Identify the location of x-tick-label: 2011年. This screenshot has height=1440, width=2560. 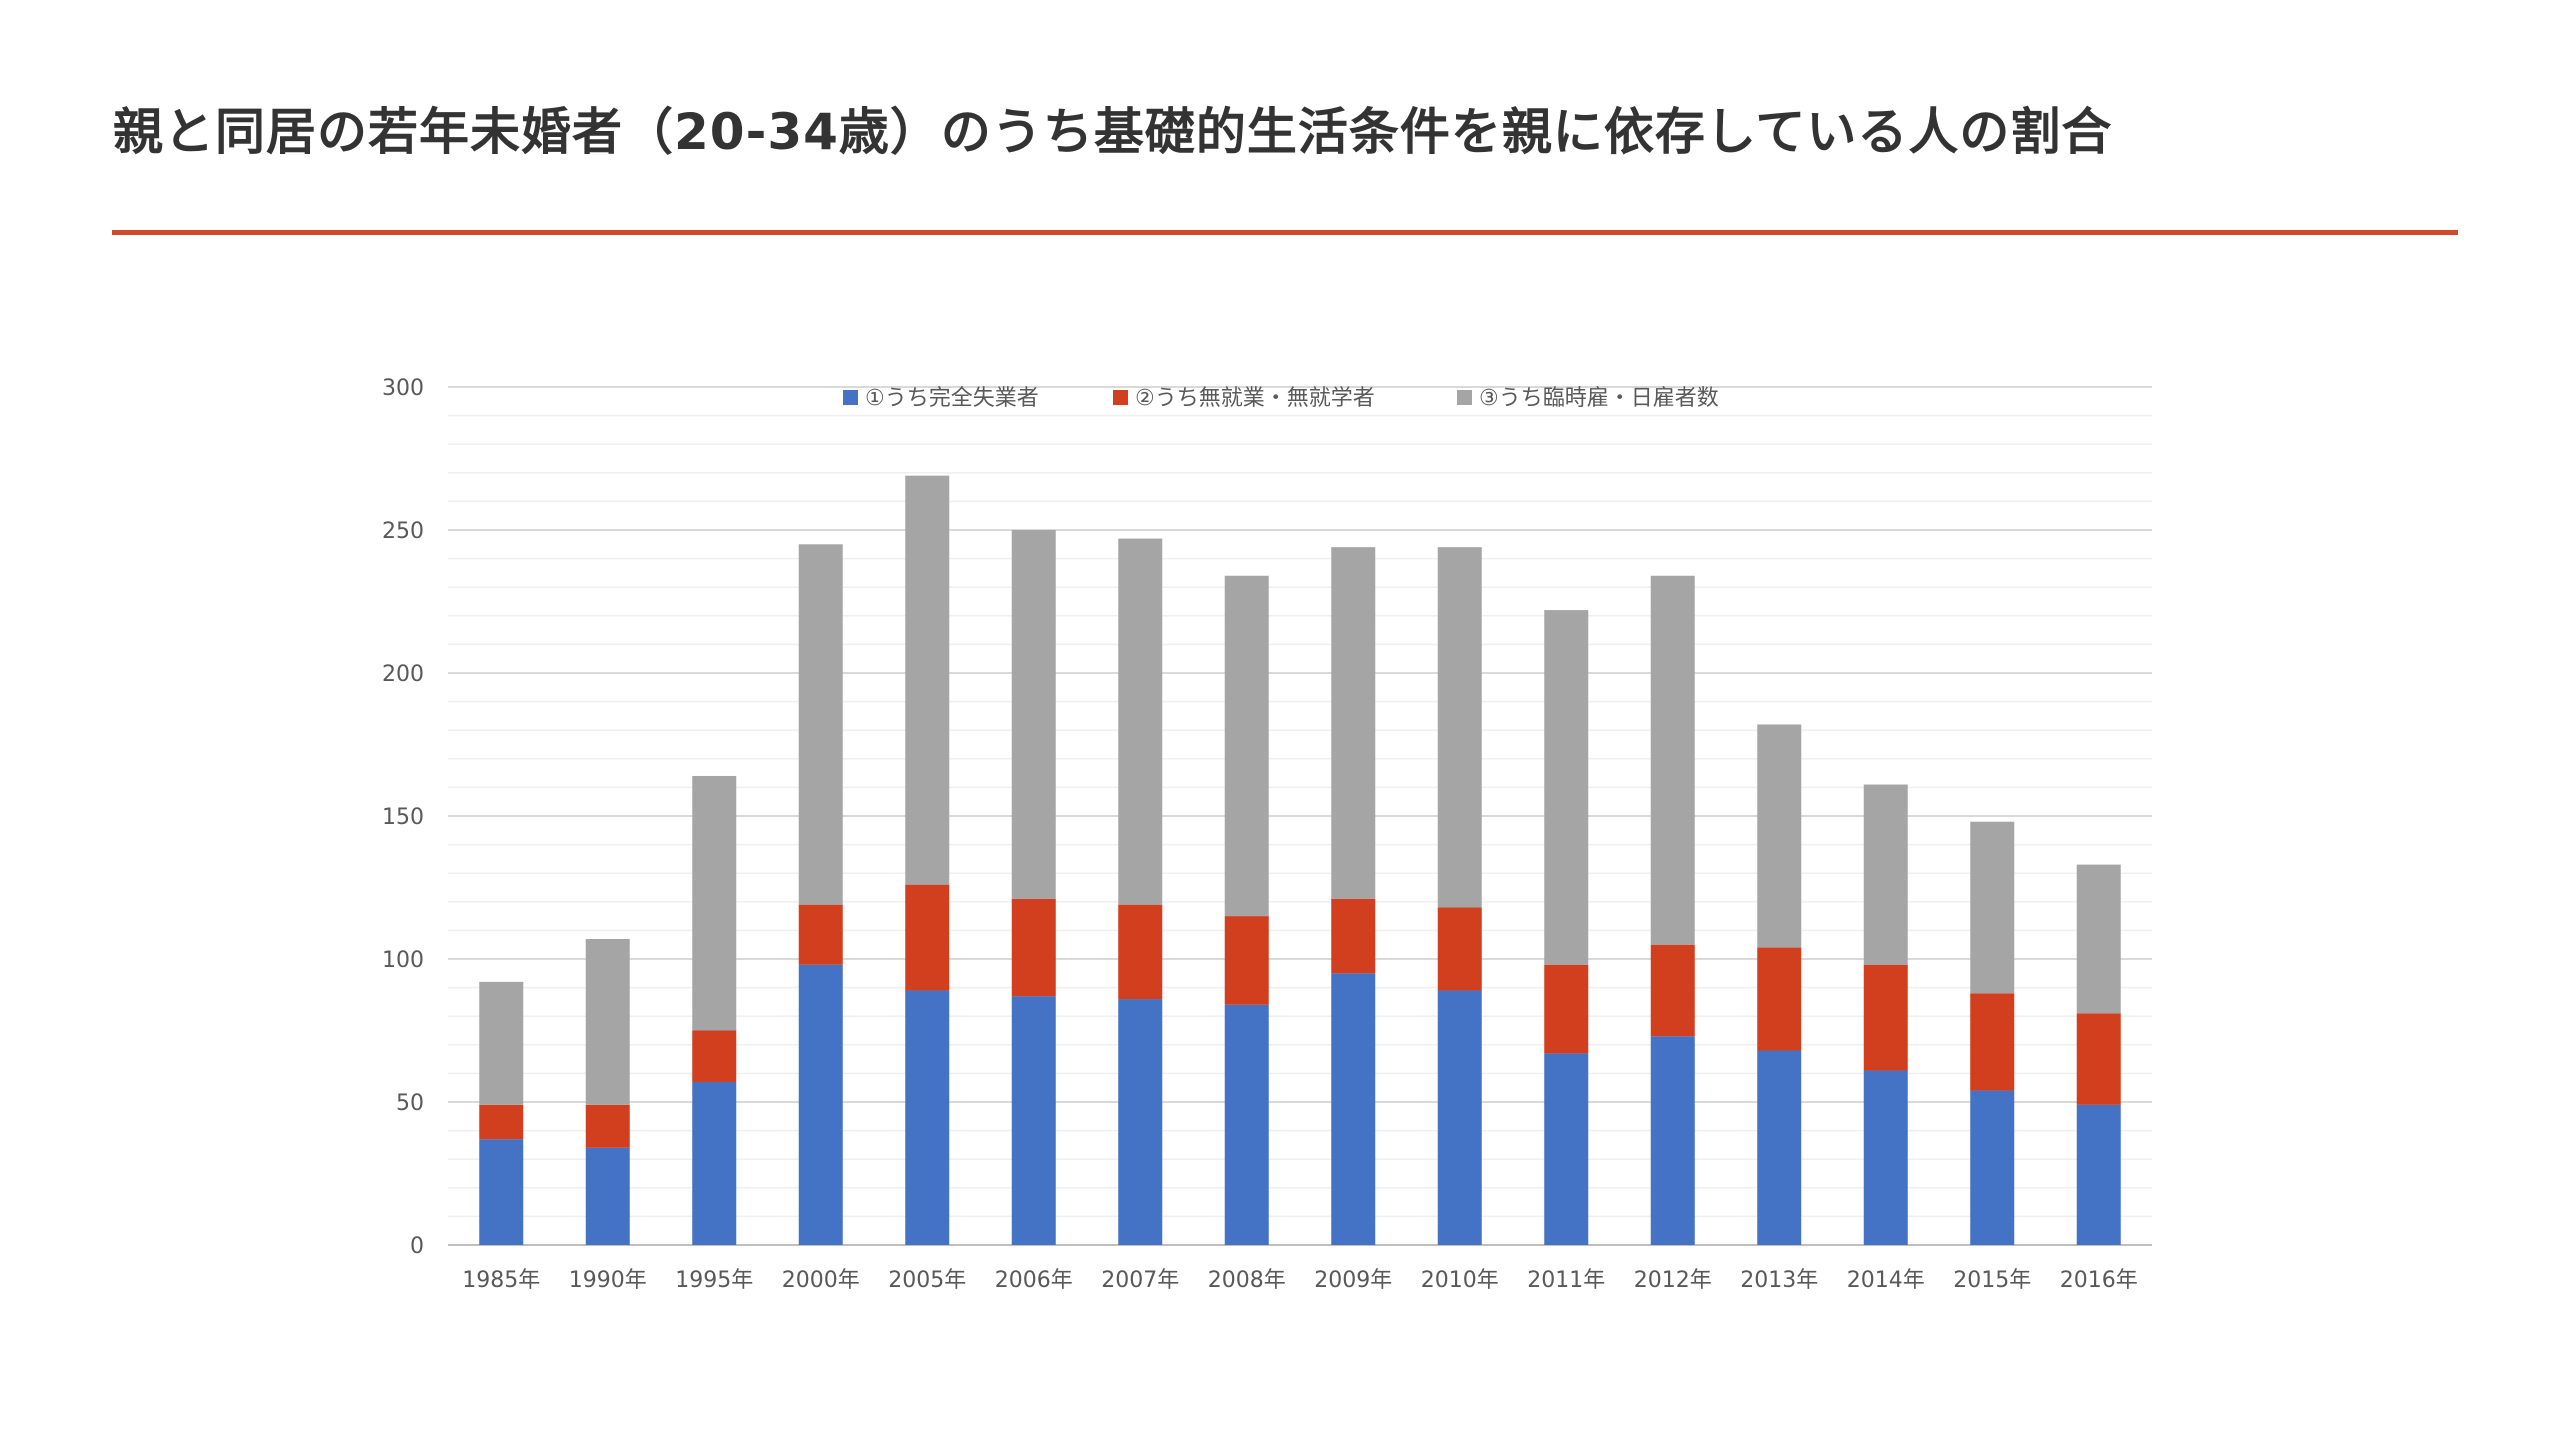
(1566, 1280).